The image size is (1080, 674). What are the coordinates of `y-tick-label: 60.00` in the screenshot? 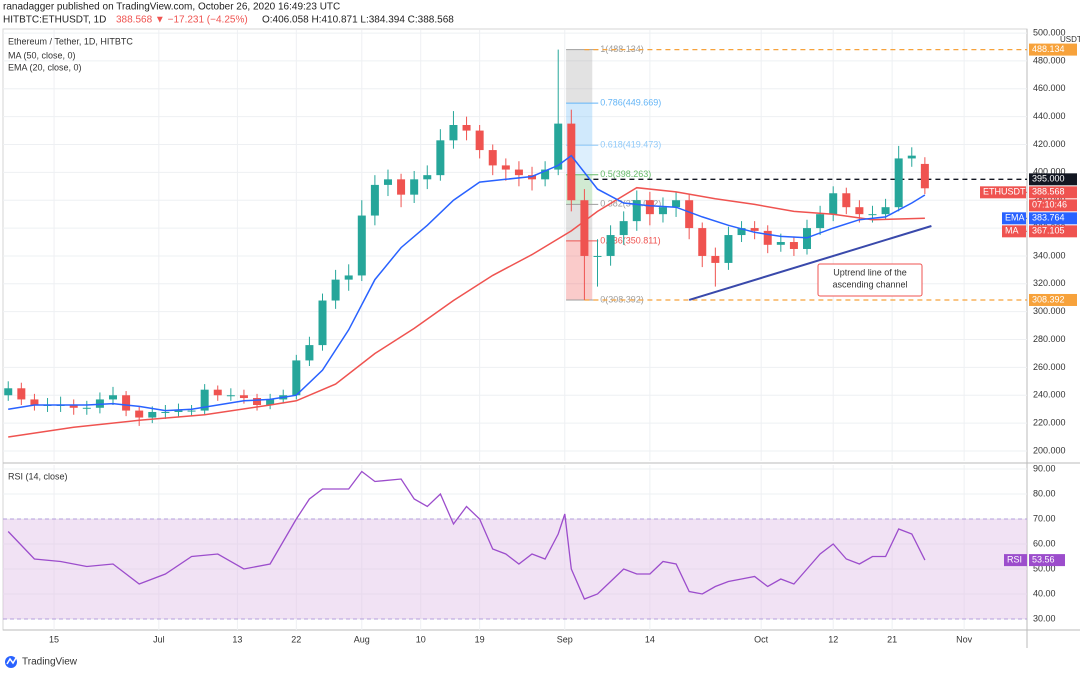 It's located at (1044, 543).